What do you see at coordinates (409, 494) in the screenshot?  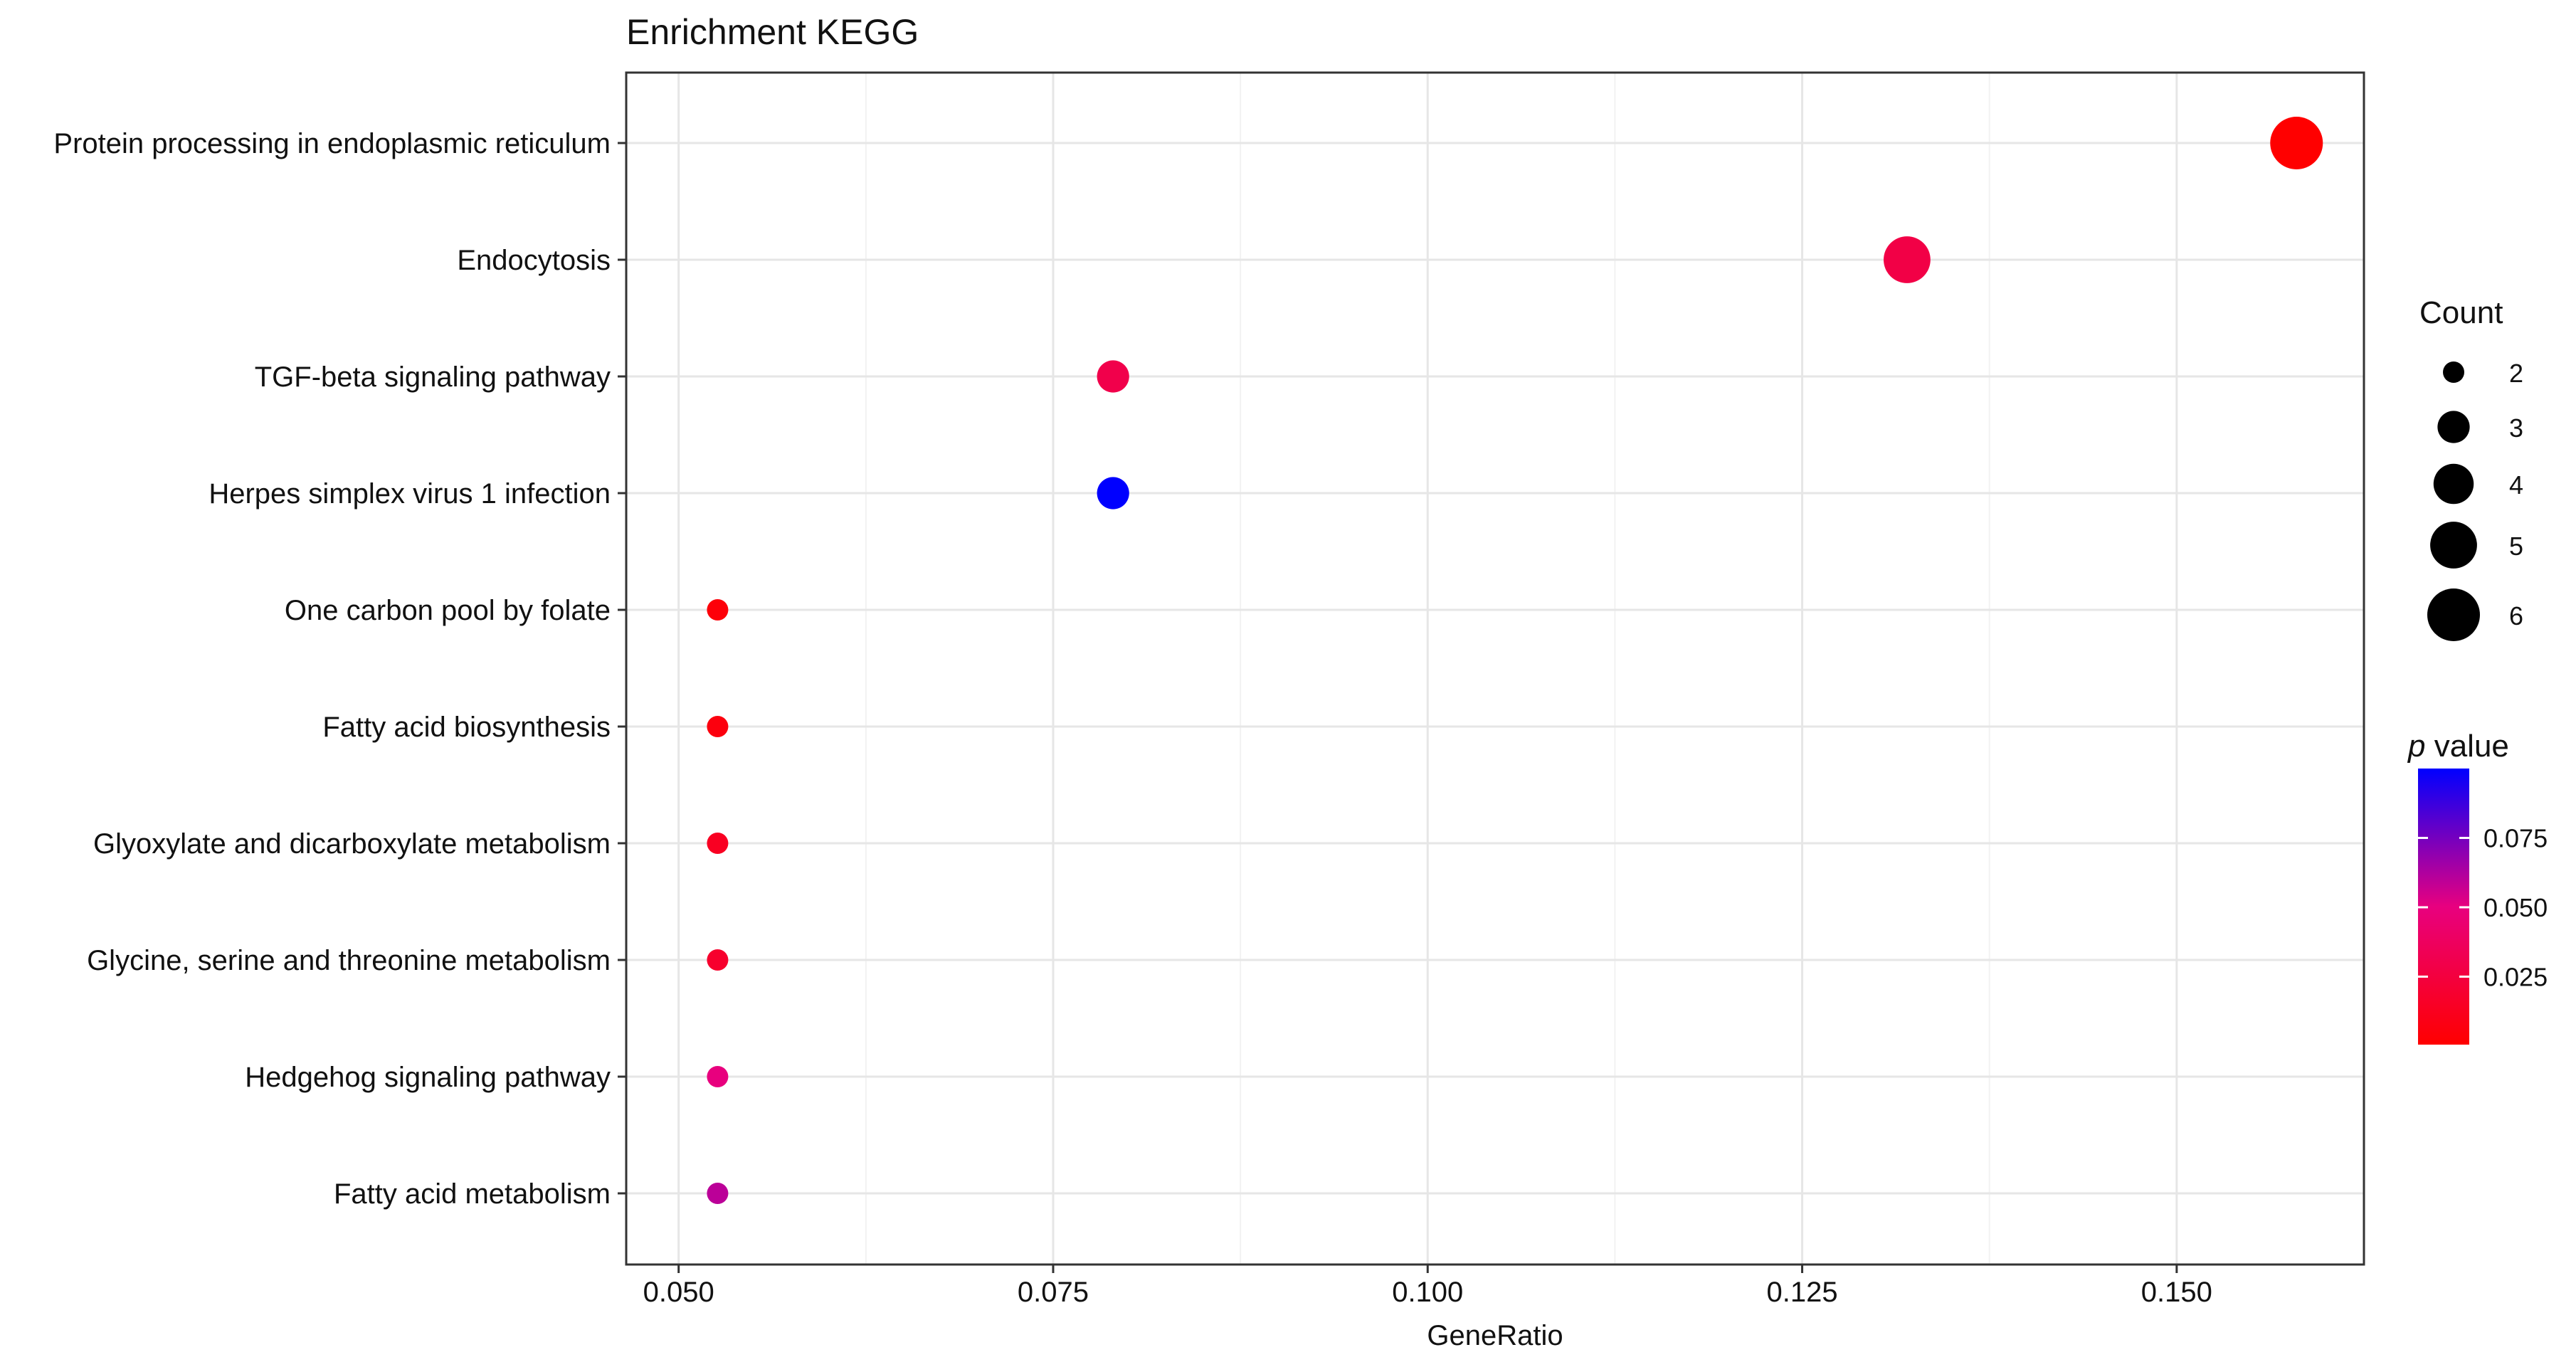 I see `y-tick-label: Herpes simplex virus 1 infection` at bounding box center [409, 494].